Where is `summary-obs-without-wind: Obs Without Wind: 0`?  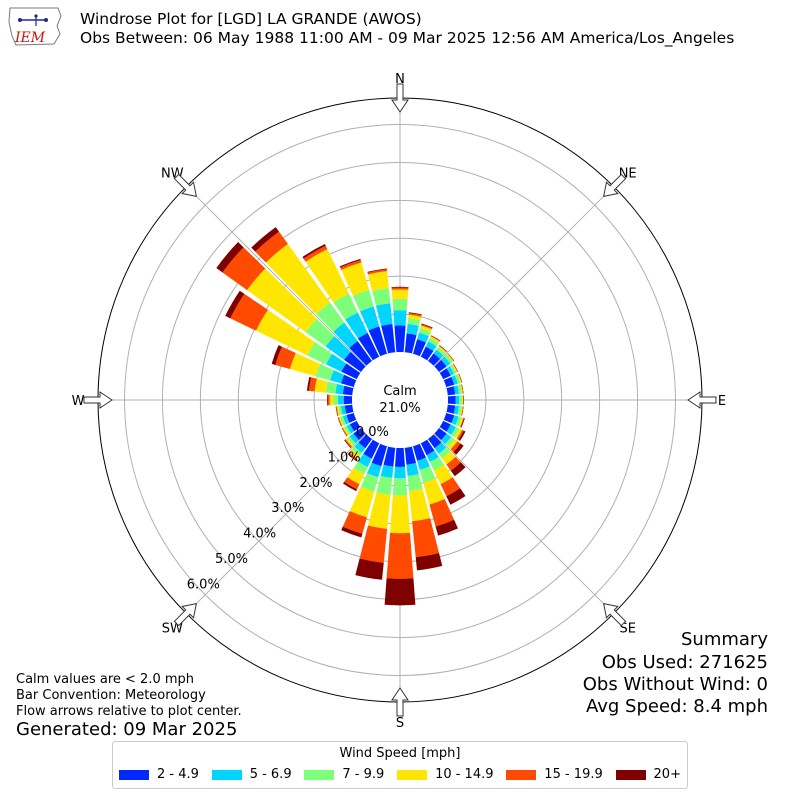 summary-obs-without-wind: Obs Without Wind: 0 is located at coordinates (675, 684).